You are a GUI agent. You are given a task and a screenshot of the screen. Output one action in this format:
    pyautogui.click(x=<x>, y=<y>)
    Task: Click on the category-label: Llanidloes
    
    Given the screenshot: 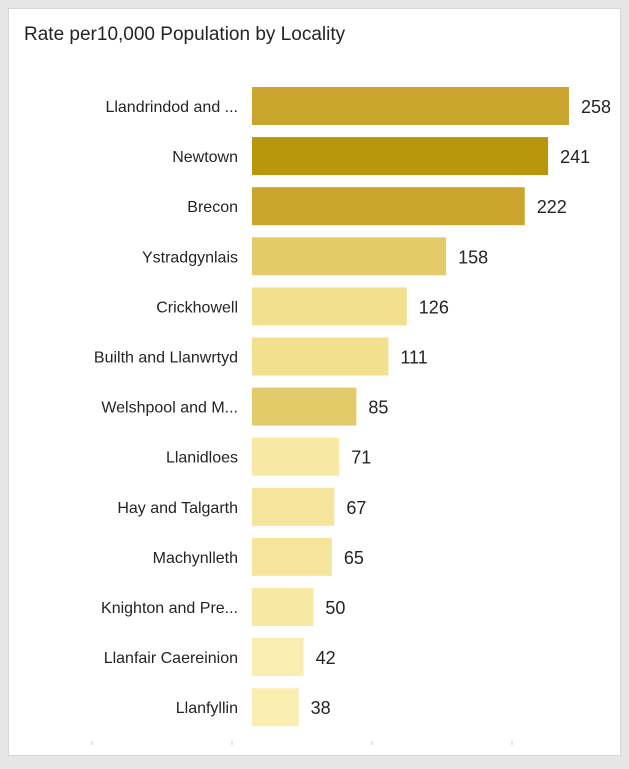 What is the action you would take?
    pyautogui.click(x=202, y=458)
    